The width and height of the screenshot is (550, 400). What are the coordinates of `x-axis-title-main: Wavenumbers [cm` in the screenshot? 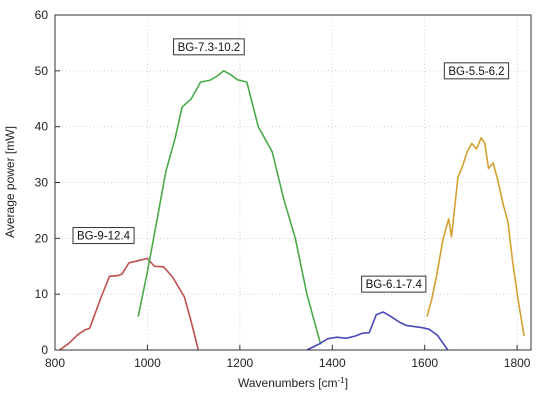 It's located at (288, 383).